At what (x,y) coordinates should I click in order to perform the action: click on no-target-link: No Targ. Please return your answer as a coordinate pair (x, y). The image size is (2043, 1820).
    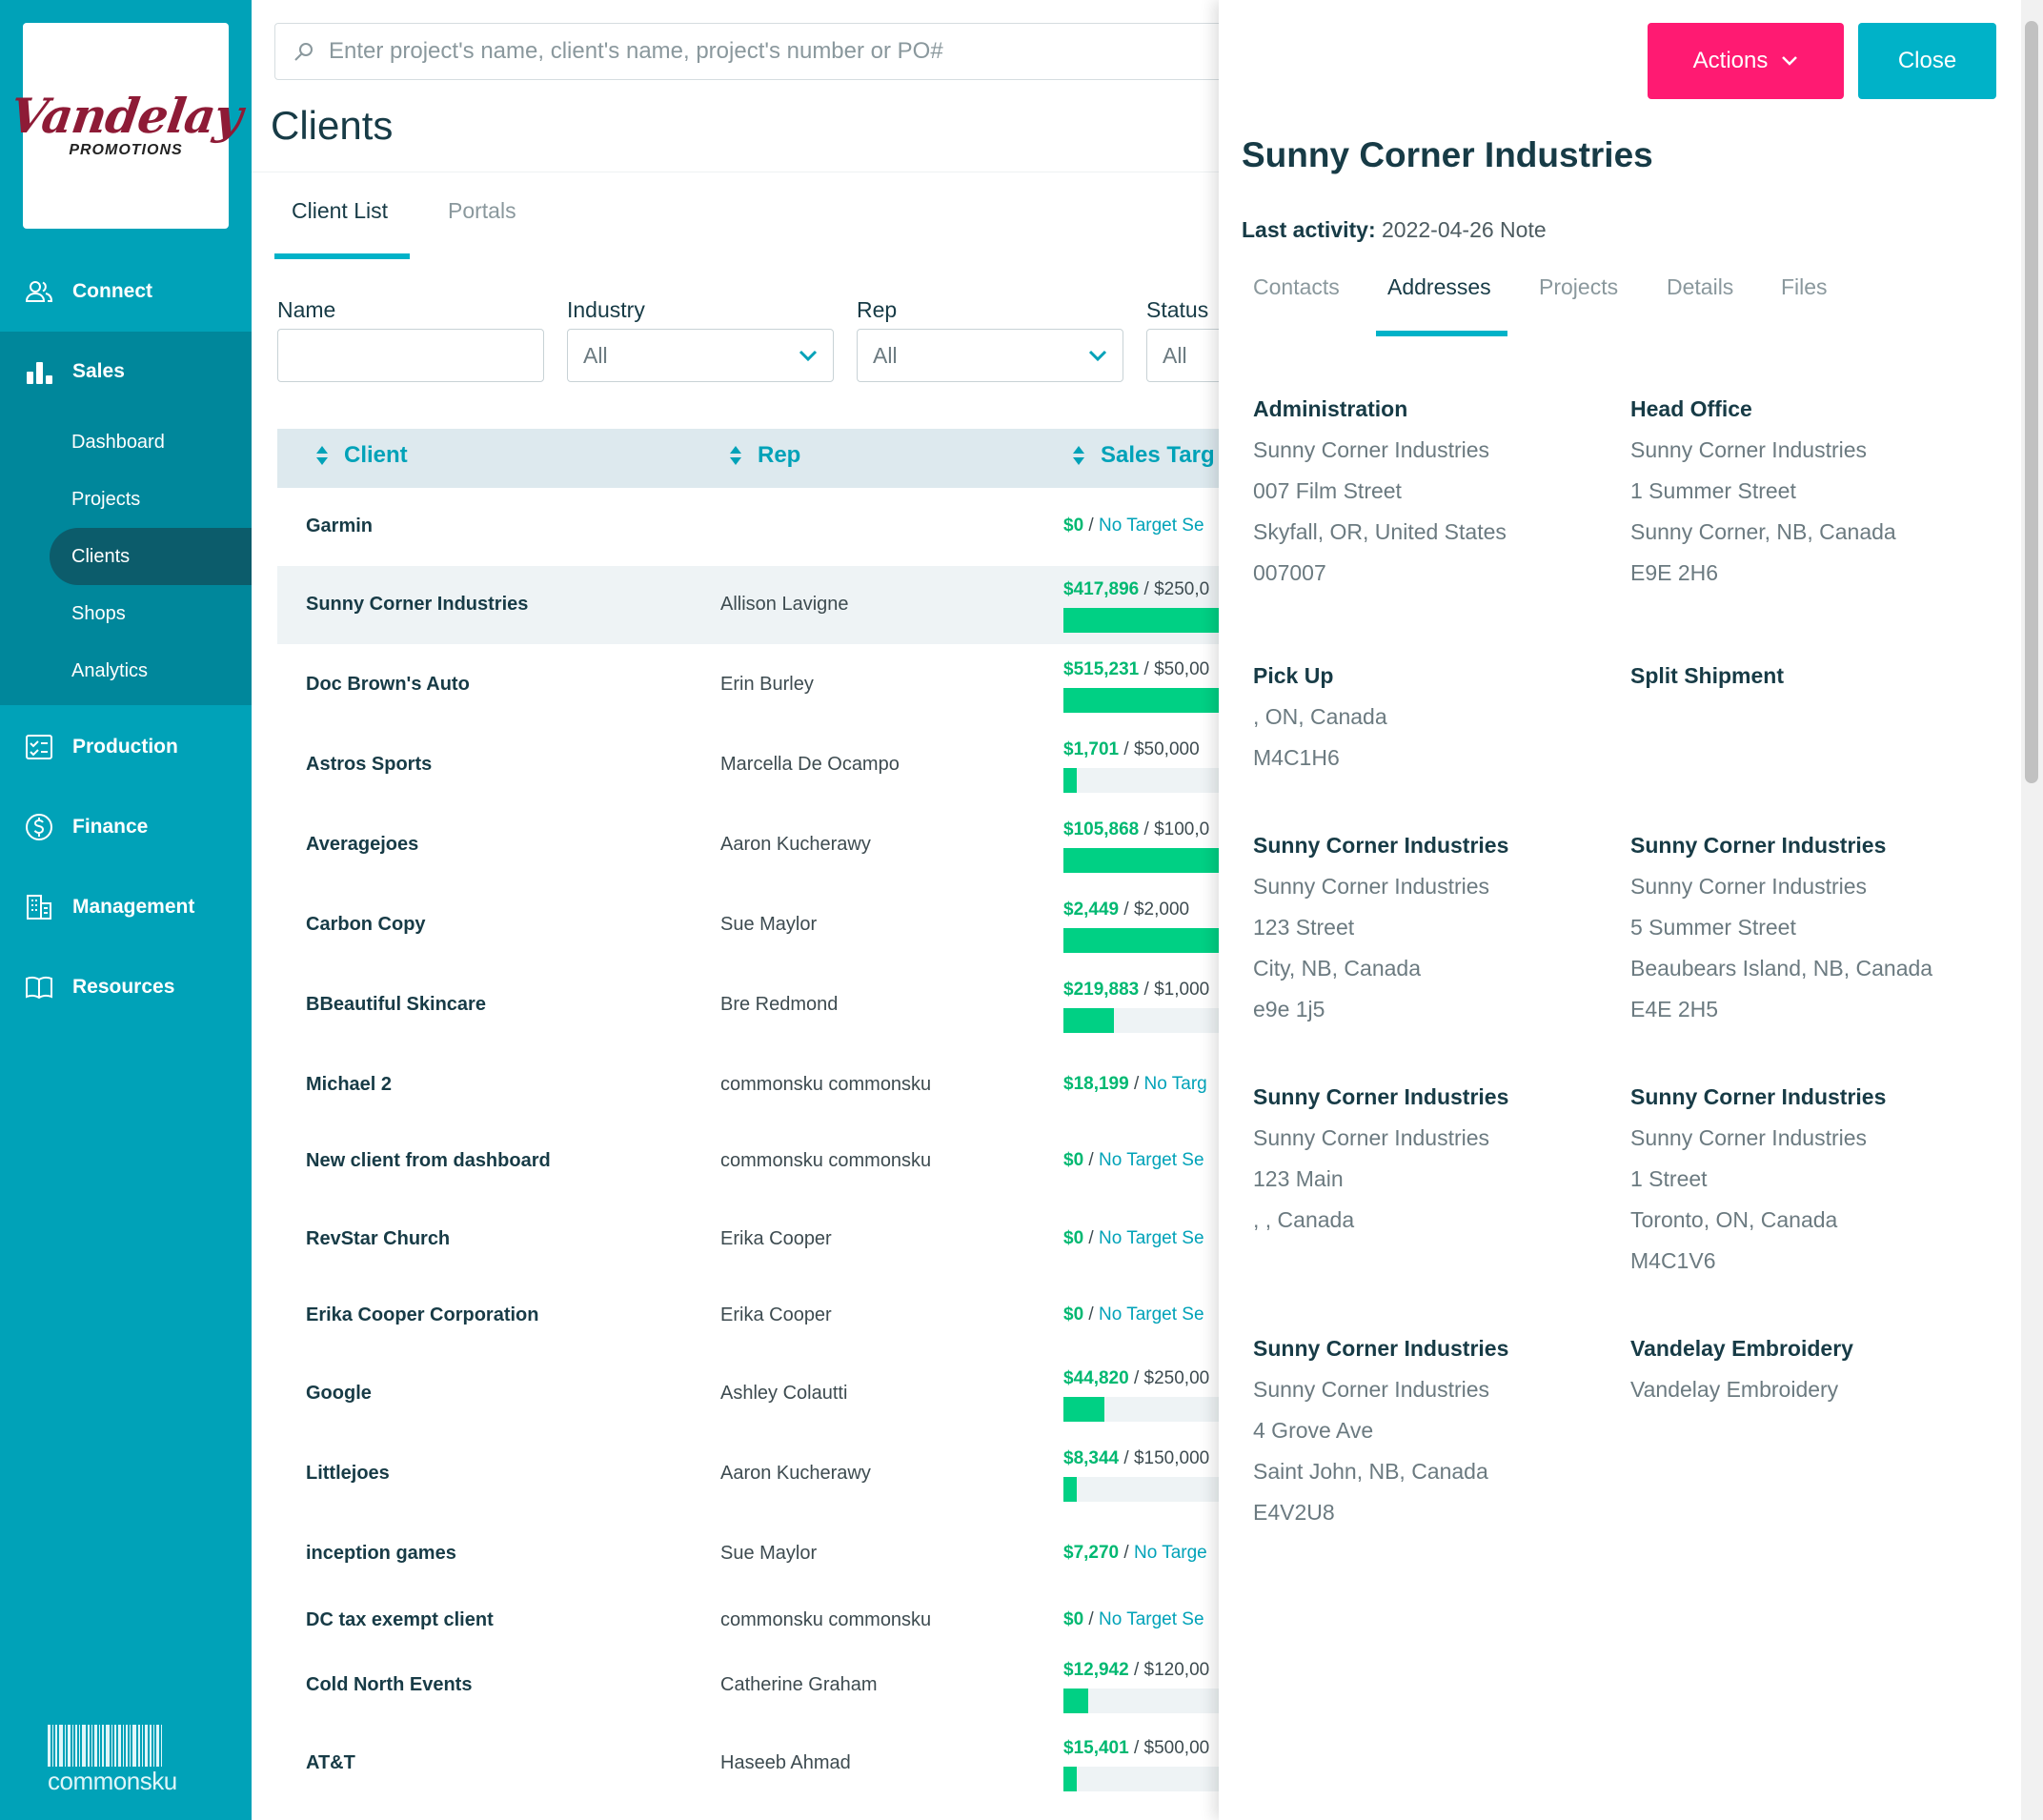
    Looking at the image, I should click on (1175, 1084).